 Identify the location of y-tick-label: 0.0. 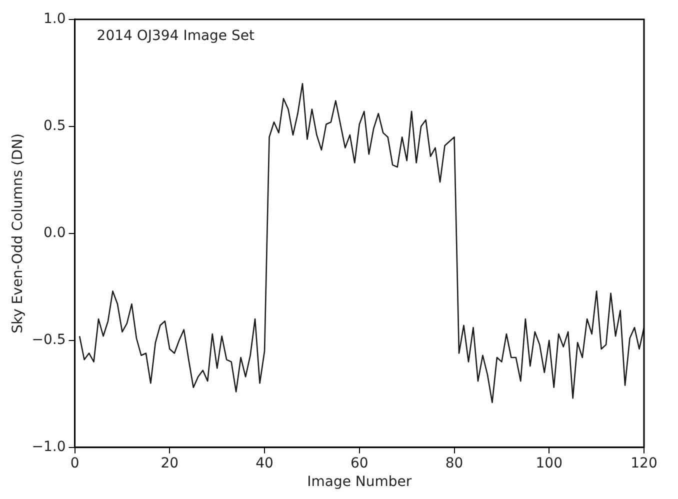
(55, 233).